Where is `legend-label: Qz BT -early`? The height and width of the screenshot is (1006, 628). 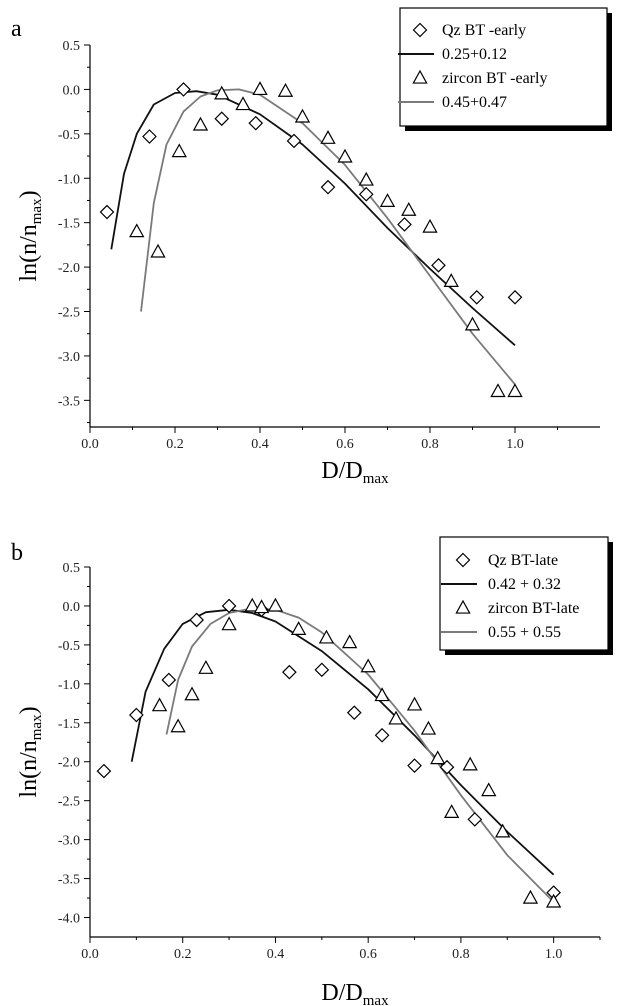 legend-label: Qz BT -early is located at coordinates (484, 30).